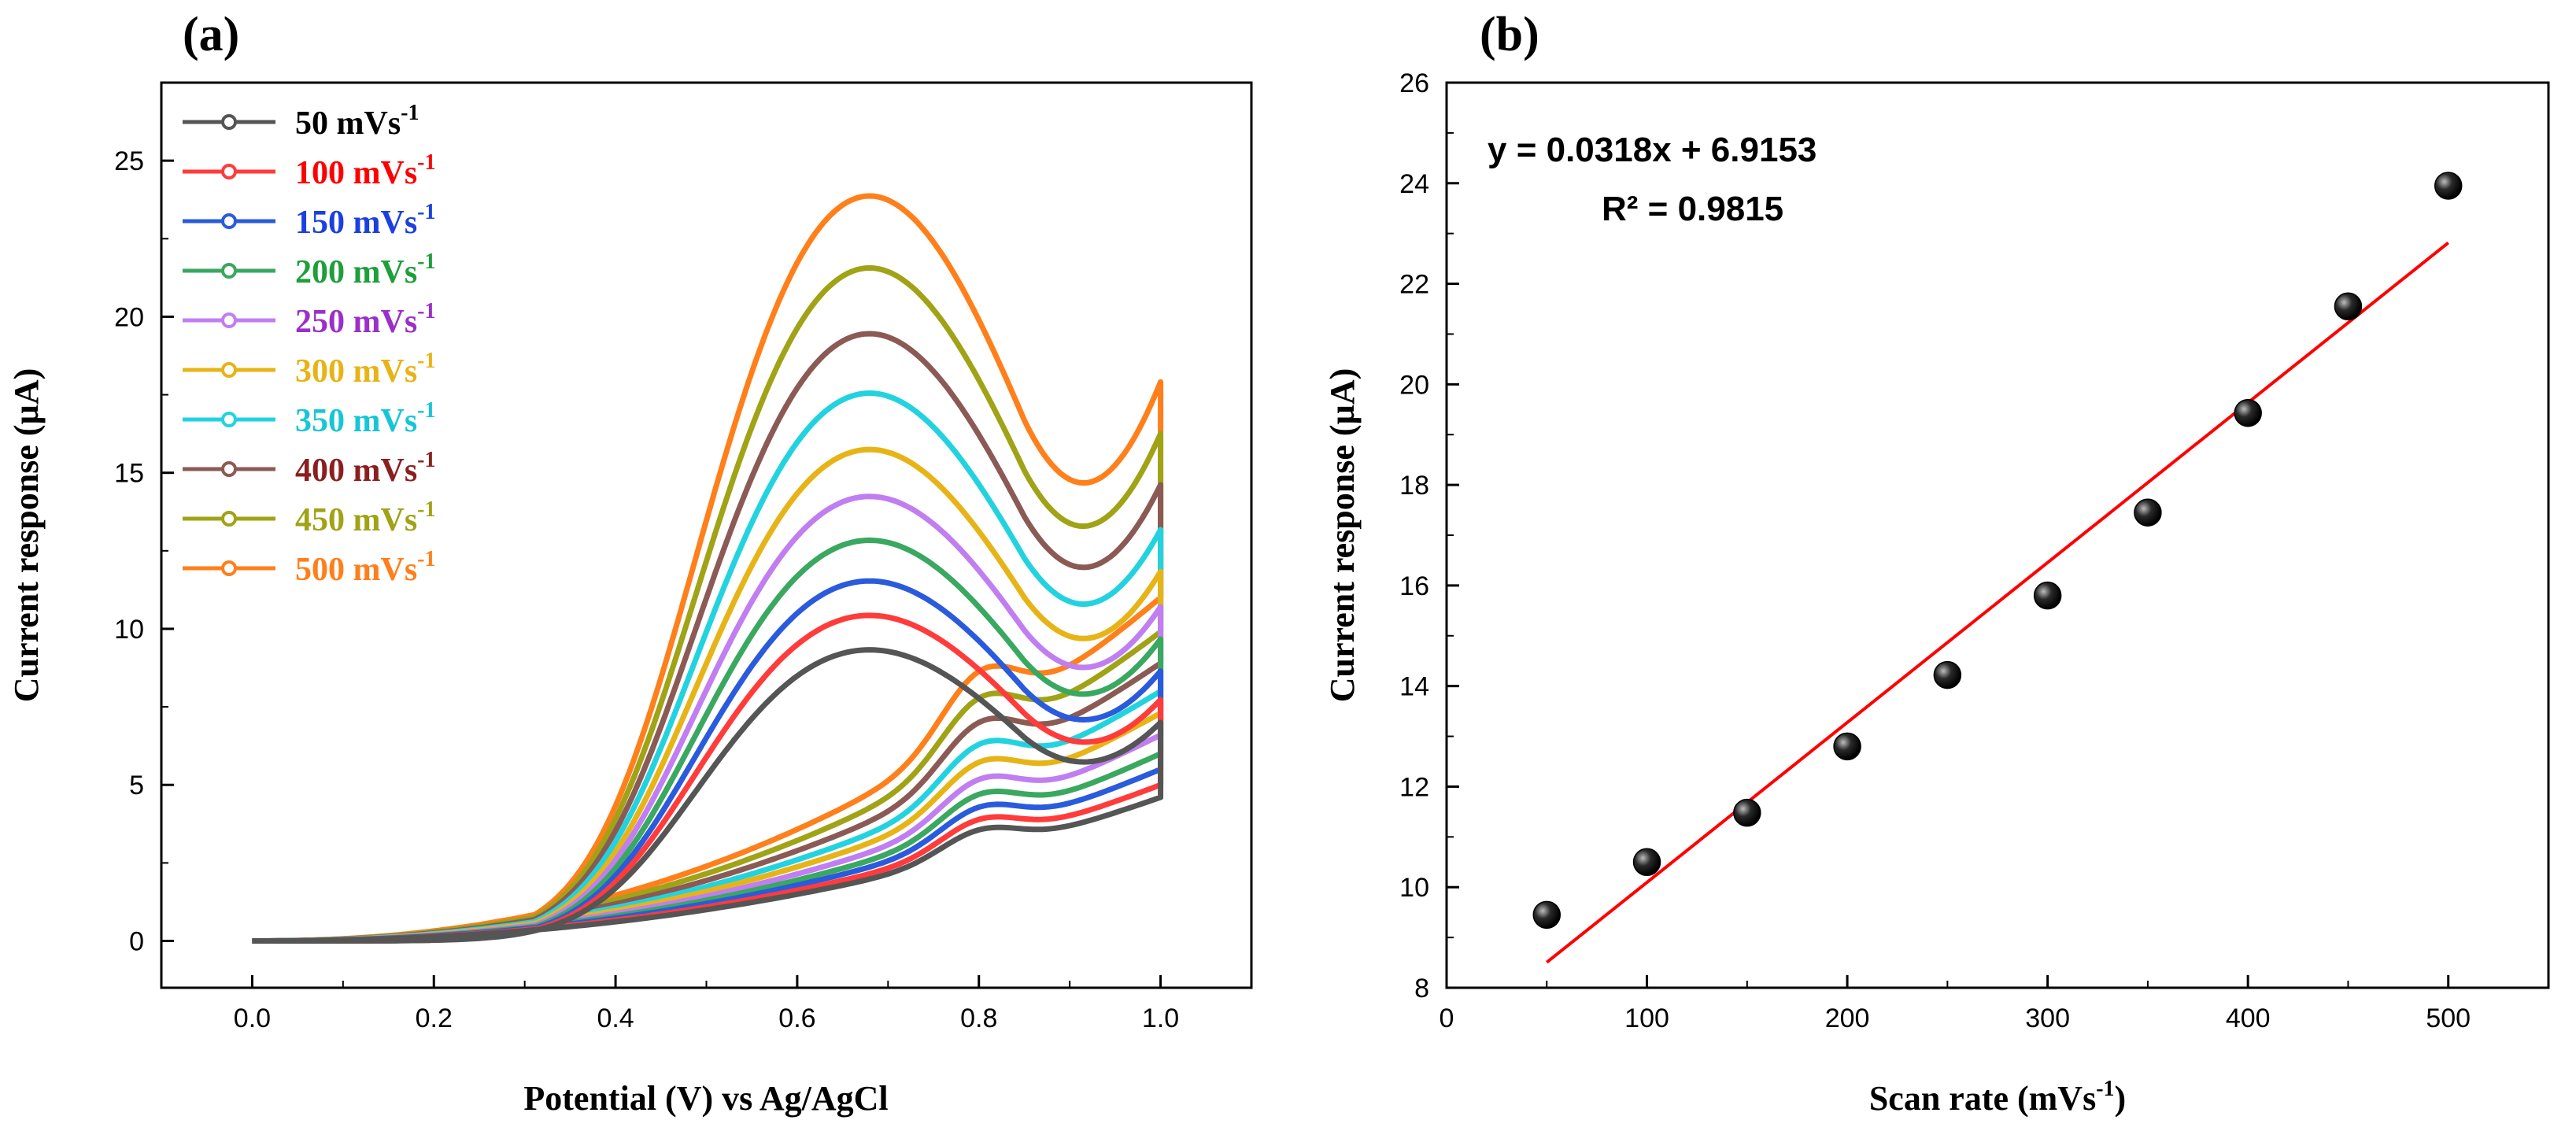 The width and height of the screenshot is (2576, 1131). I want to click on legend-entry-name: 300 mVs, so click(356, 371).